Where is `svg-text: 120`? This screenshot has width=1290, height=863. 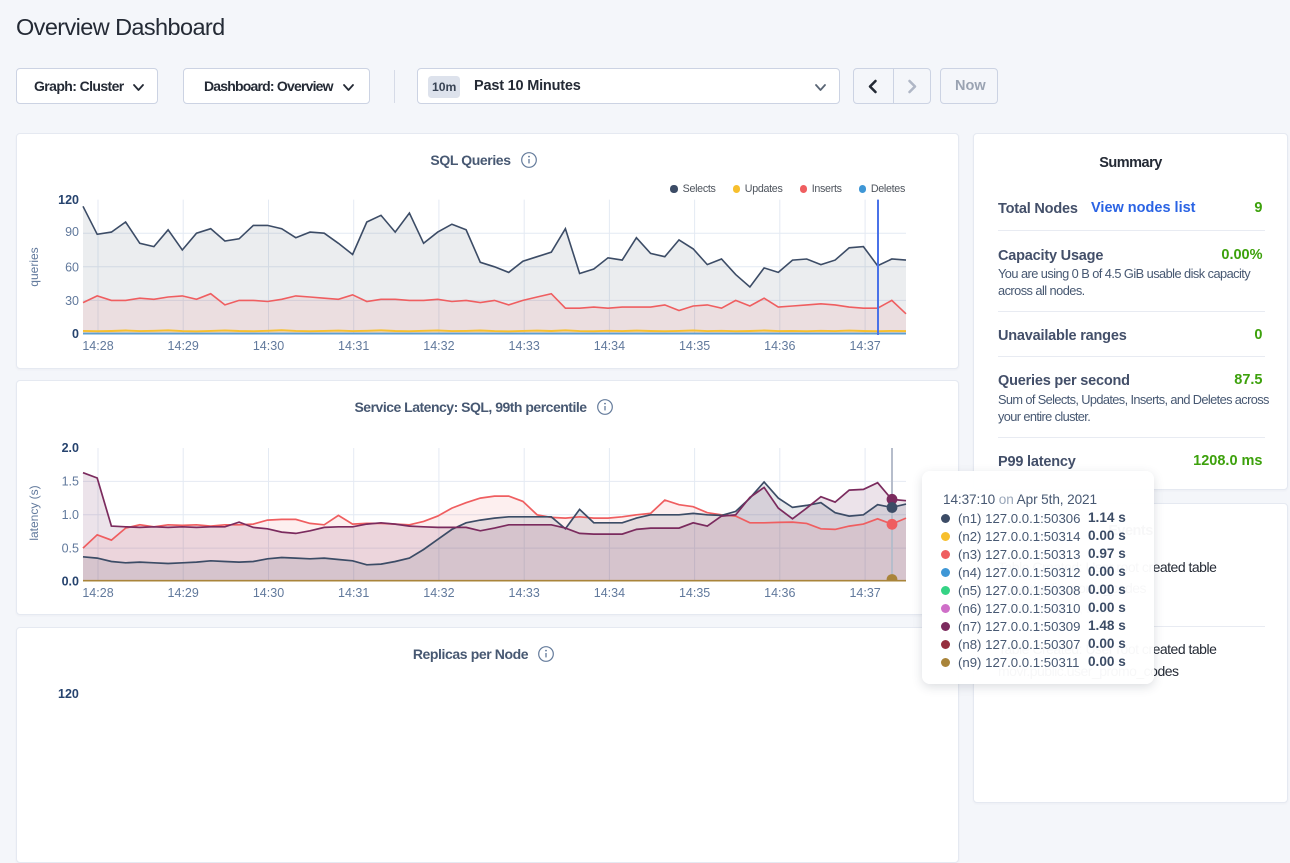
svg-text: 120 is located at coordinates (68, 200).